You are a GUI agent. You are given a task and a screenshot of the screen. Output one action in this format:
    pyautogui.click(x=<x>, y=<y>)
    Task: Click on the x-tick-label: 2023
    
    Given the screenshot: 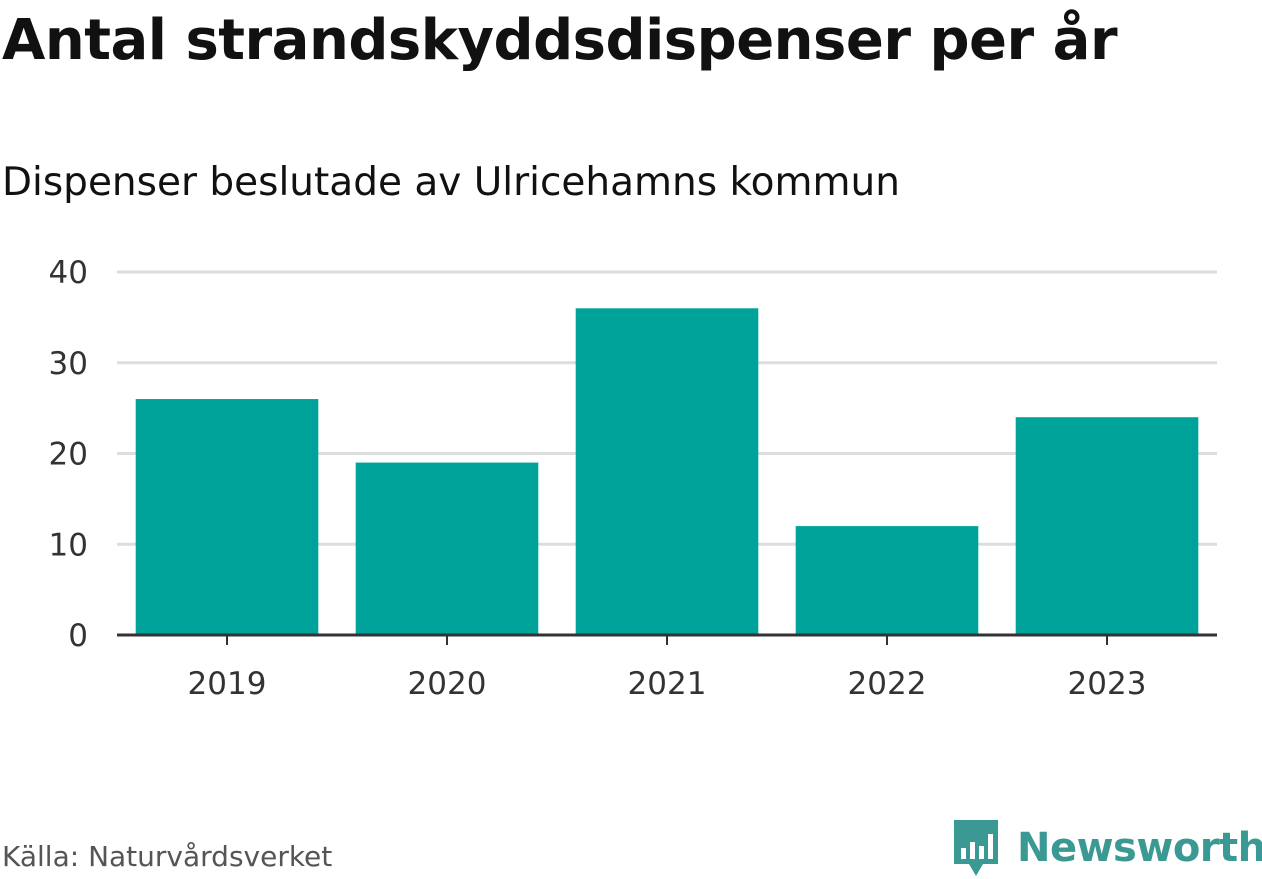 What is the action you would take?
    pyautogui.click(x=1107, y=684)
    